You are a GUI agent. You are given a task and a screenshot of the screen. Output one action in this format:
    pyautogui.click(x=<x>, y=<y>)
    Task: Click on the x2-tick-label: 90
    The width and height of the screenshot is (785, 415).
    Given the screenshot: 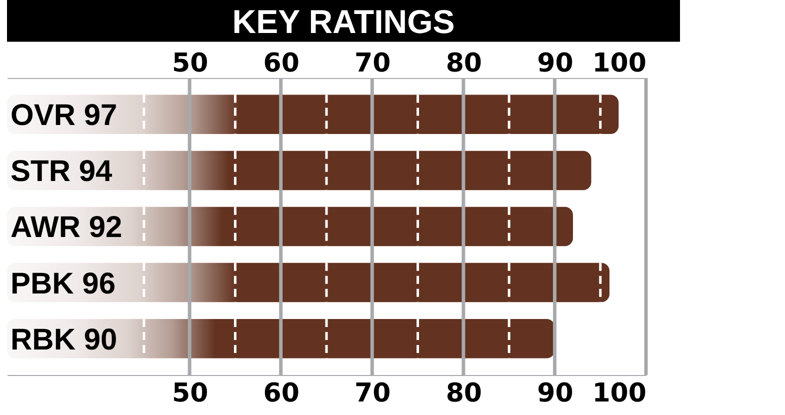 What is the action you would take?
    pyautogui.click(x=555, y=393)
    